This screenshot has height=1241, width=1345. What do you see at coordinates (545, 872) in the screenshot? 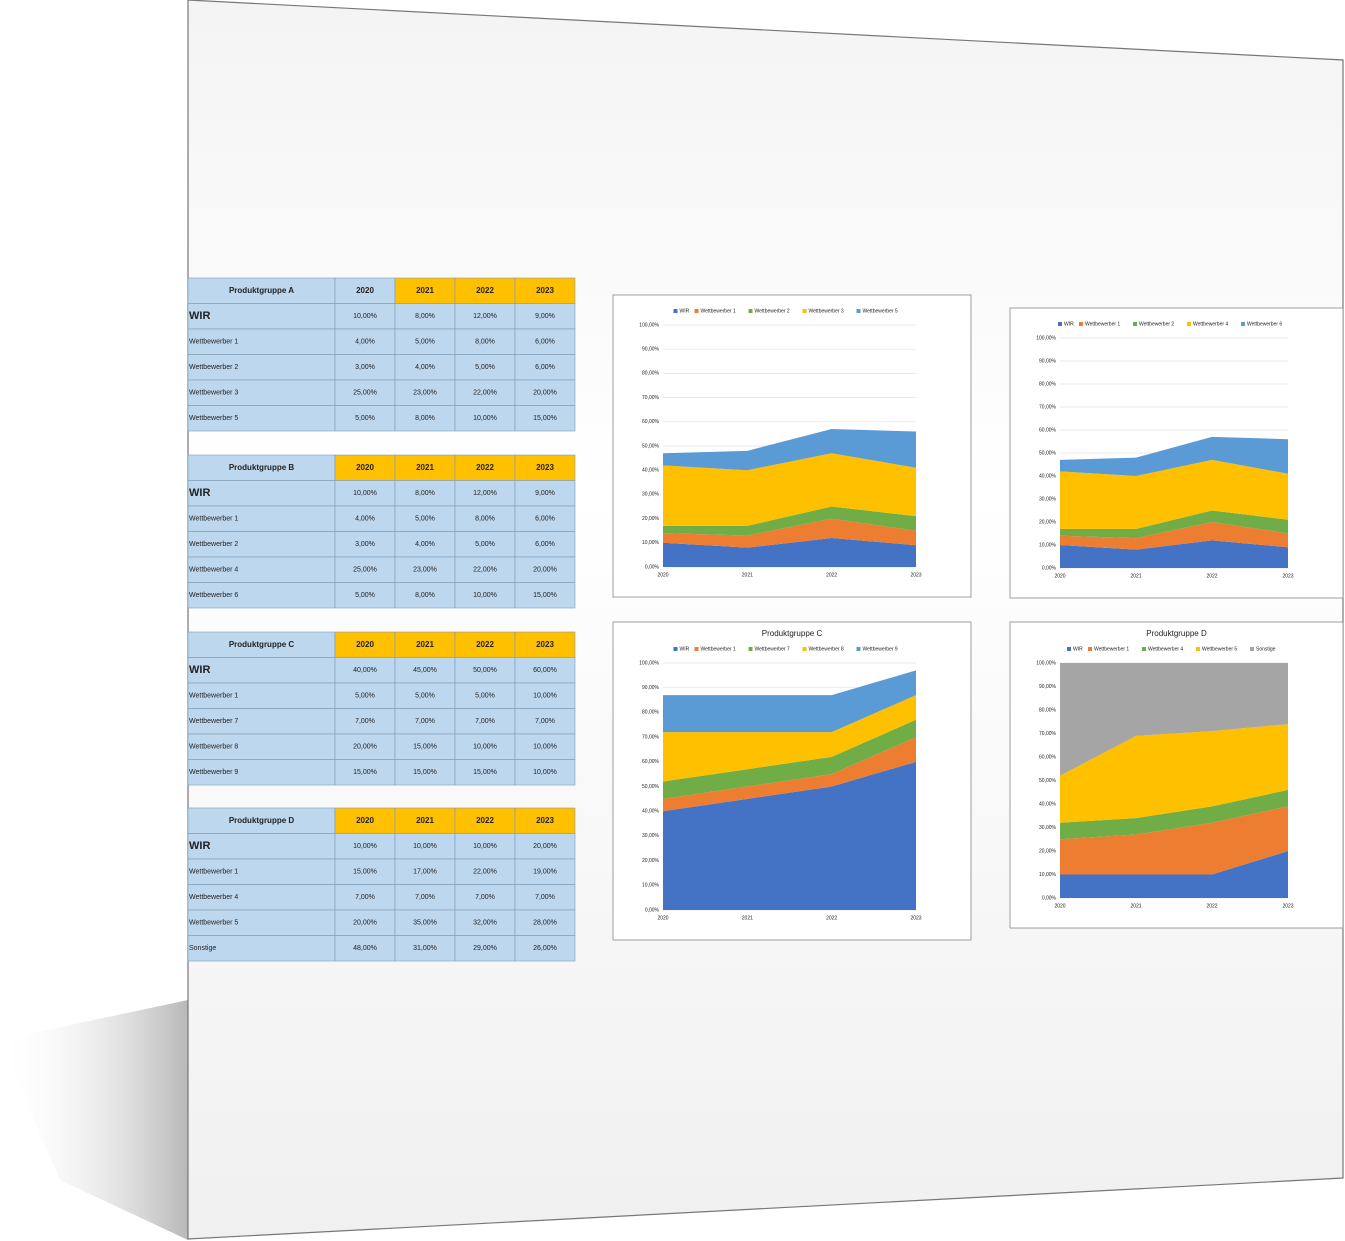
I see `cell-value: 19,00%` at bounding box center [545, 872].